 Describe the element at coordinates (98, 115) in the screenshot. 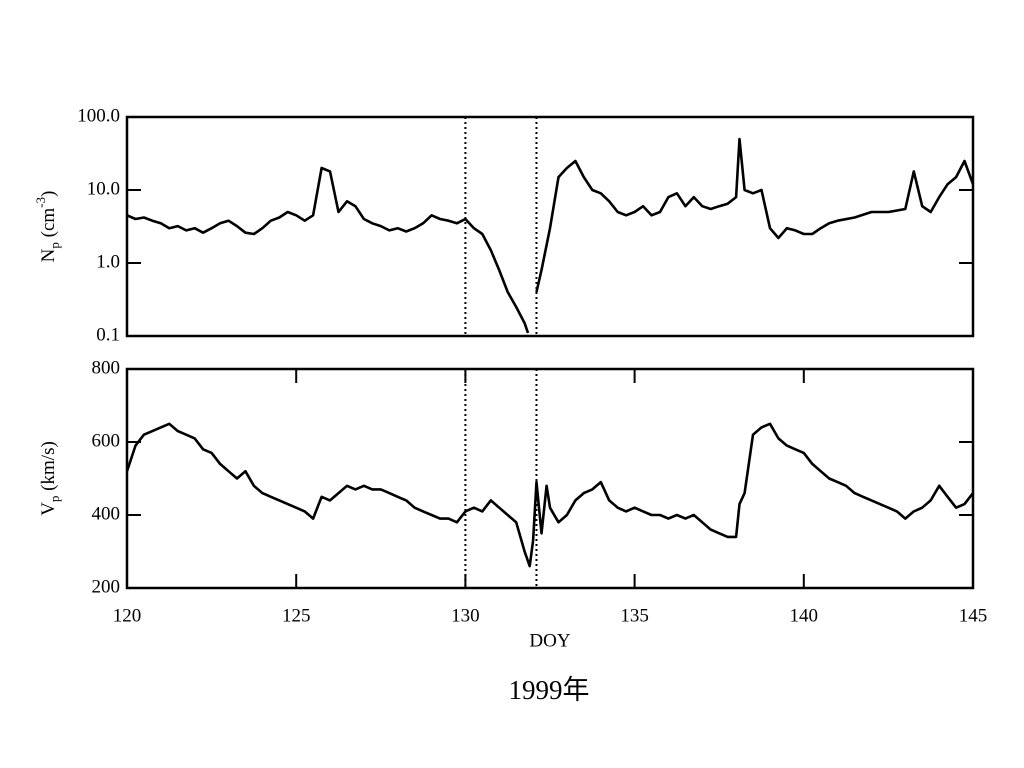

I see `y-tick-label: 100.0` at that location.